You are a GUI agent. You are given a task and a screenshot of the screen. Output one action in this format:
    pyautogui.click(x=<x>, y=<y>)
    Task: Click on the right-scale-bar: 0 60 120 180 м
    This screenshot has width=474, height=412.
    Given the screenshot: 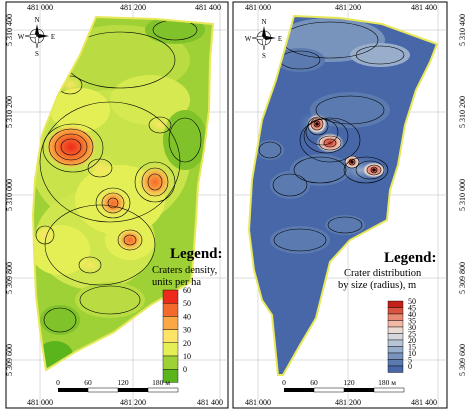 What is the action you would take?
    pyautogui.click(x=343, y=385)
    